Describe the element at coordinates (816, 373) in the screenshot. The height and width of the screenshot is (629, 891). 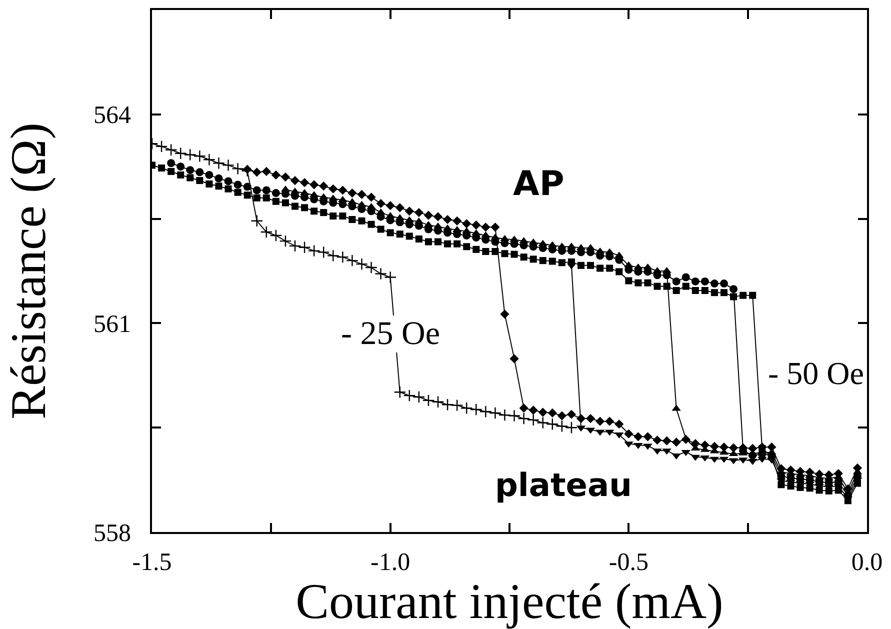
I see `annotation: - 50 Oe` at that location.